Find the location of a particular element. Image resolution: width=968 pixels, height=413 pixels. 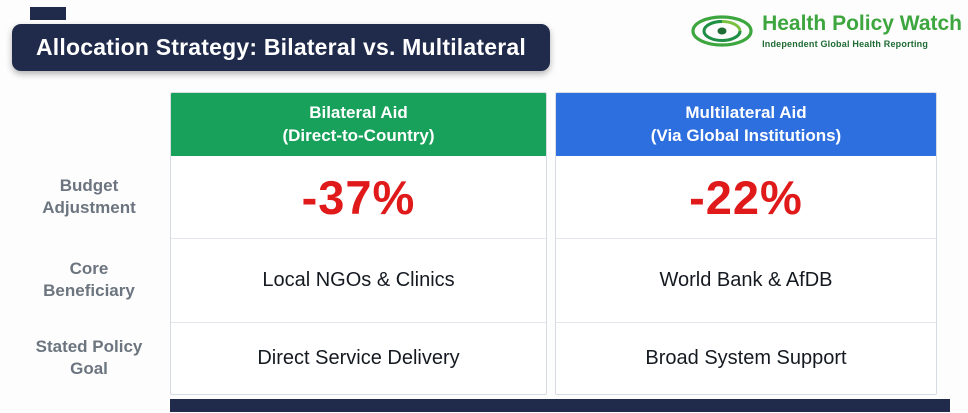

column-title-bilateral: Bilateral Aid is located at coordinates (358, 112).